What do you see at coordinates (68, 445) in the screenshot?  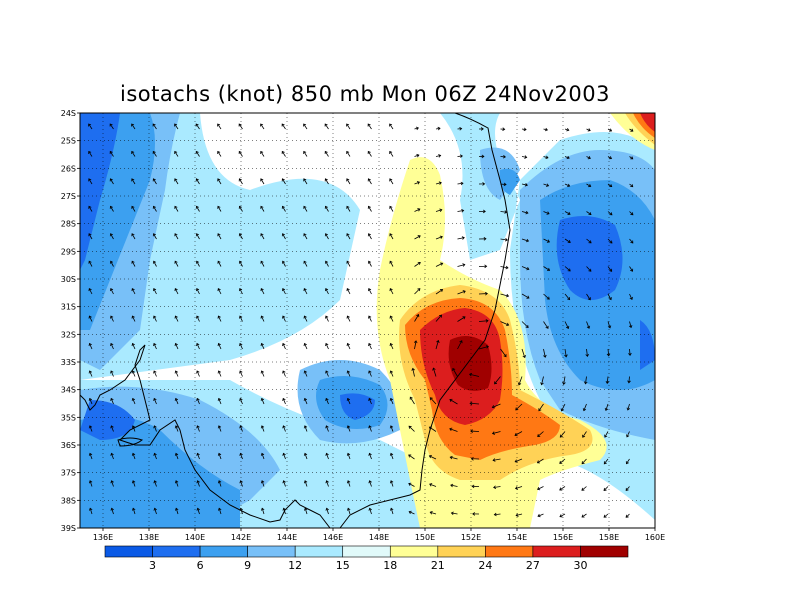 I see `latitude-label: 36S` at bounding box center [68, 445].